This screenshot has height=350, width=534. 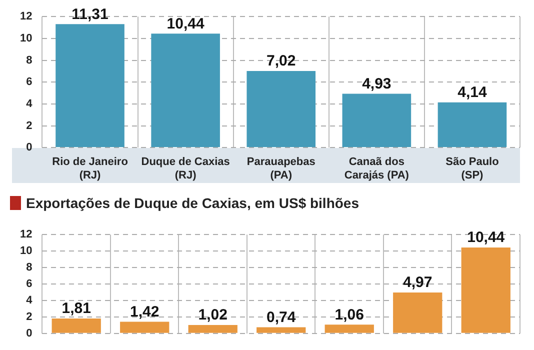 What do you see at coordinates (417, 283) in the screenshot?
I see `data-label: 4,97` at bounding box center [417, 283].